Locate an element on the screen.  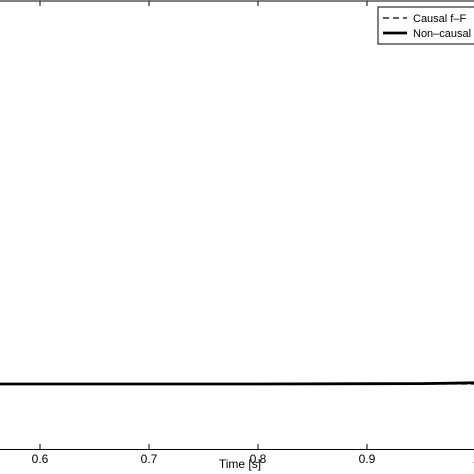
x-axis-label: Time [s] is located at coordinates (240, 464).